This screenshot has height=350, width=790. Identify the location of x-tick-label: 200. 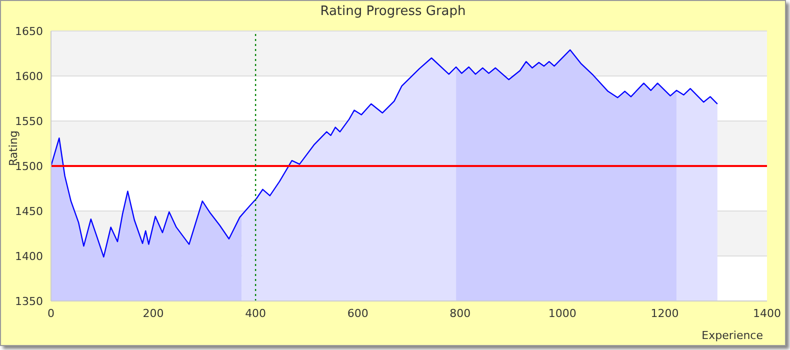
(153, 313).